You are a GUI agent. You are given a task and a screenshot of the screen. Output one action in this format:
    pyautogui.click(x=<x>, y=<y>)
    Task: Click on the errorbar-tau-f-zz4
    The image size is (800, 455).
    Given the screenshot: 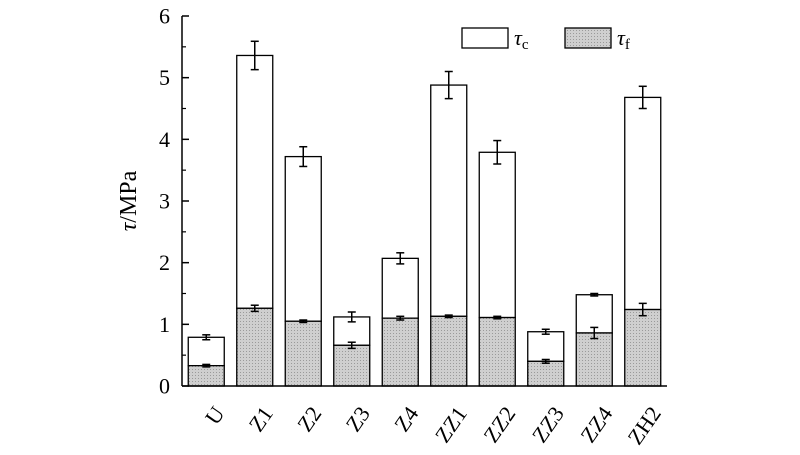 What is the action you would take?
    pyautogui.click(x=594, y=333)
    